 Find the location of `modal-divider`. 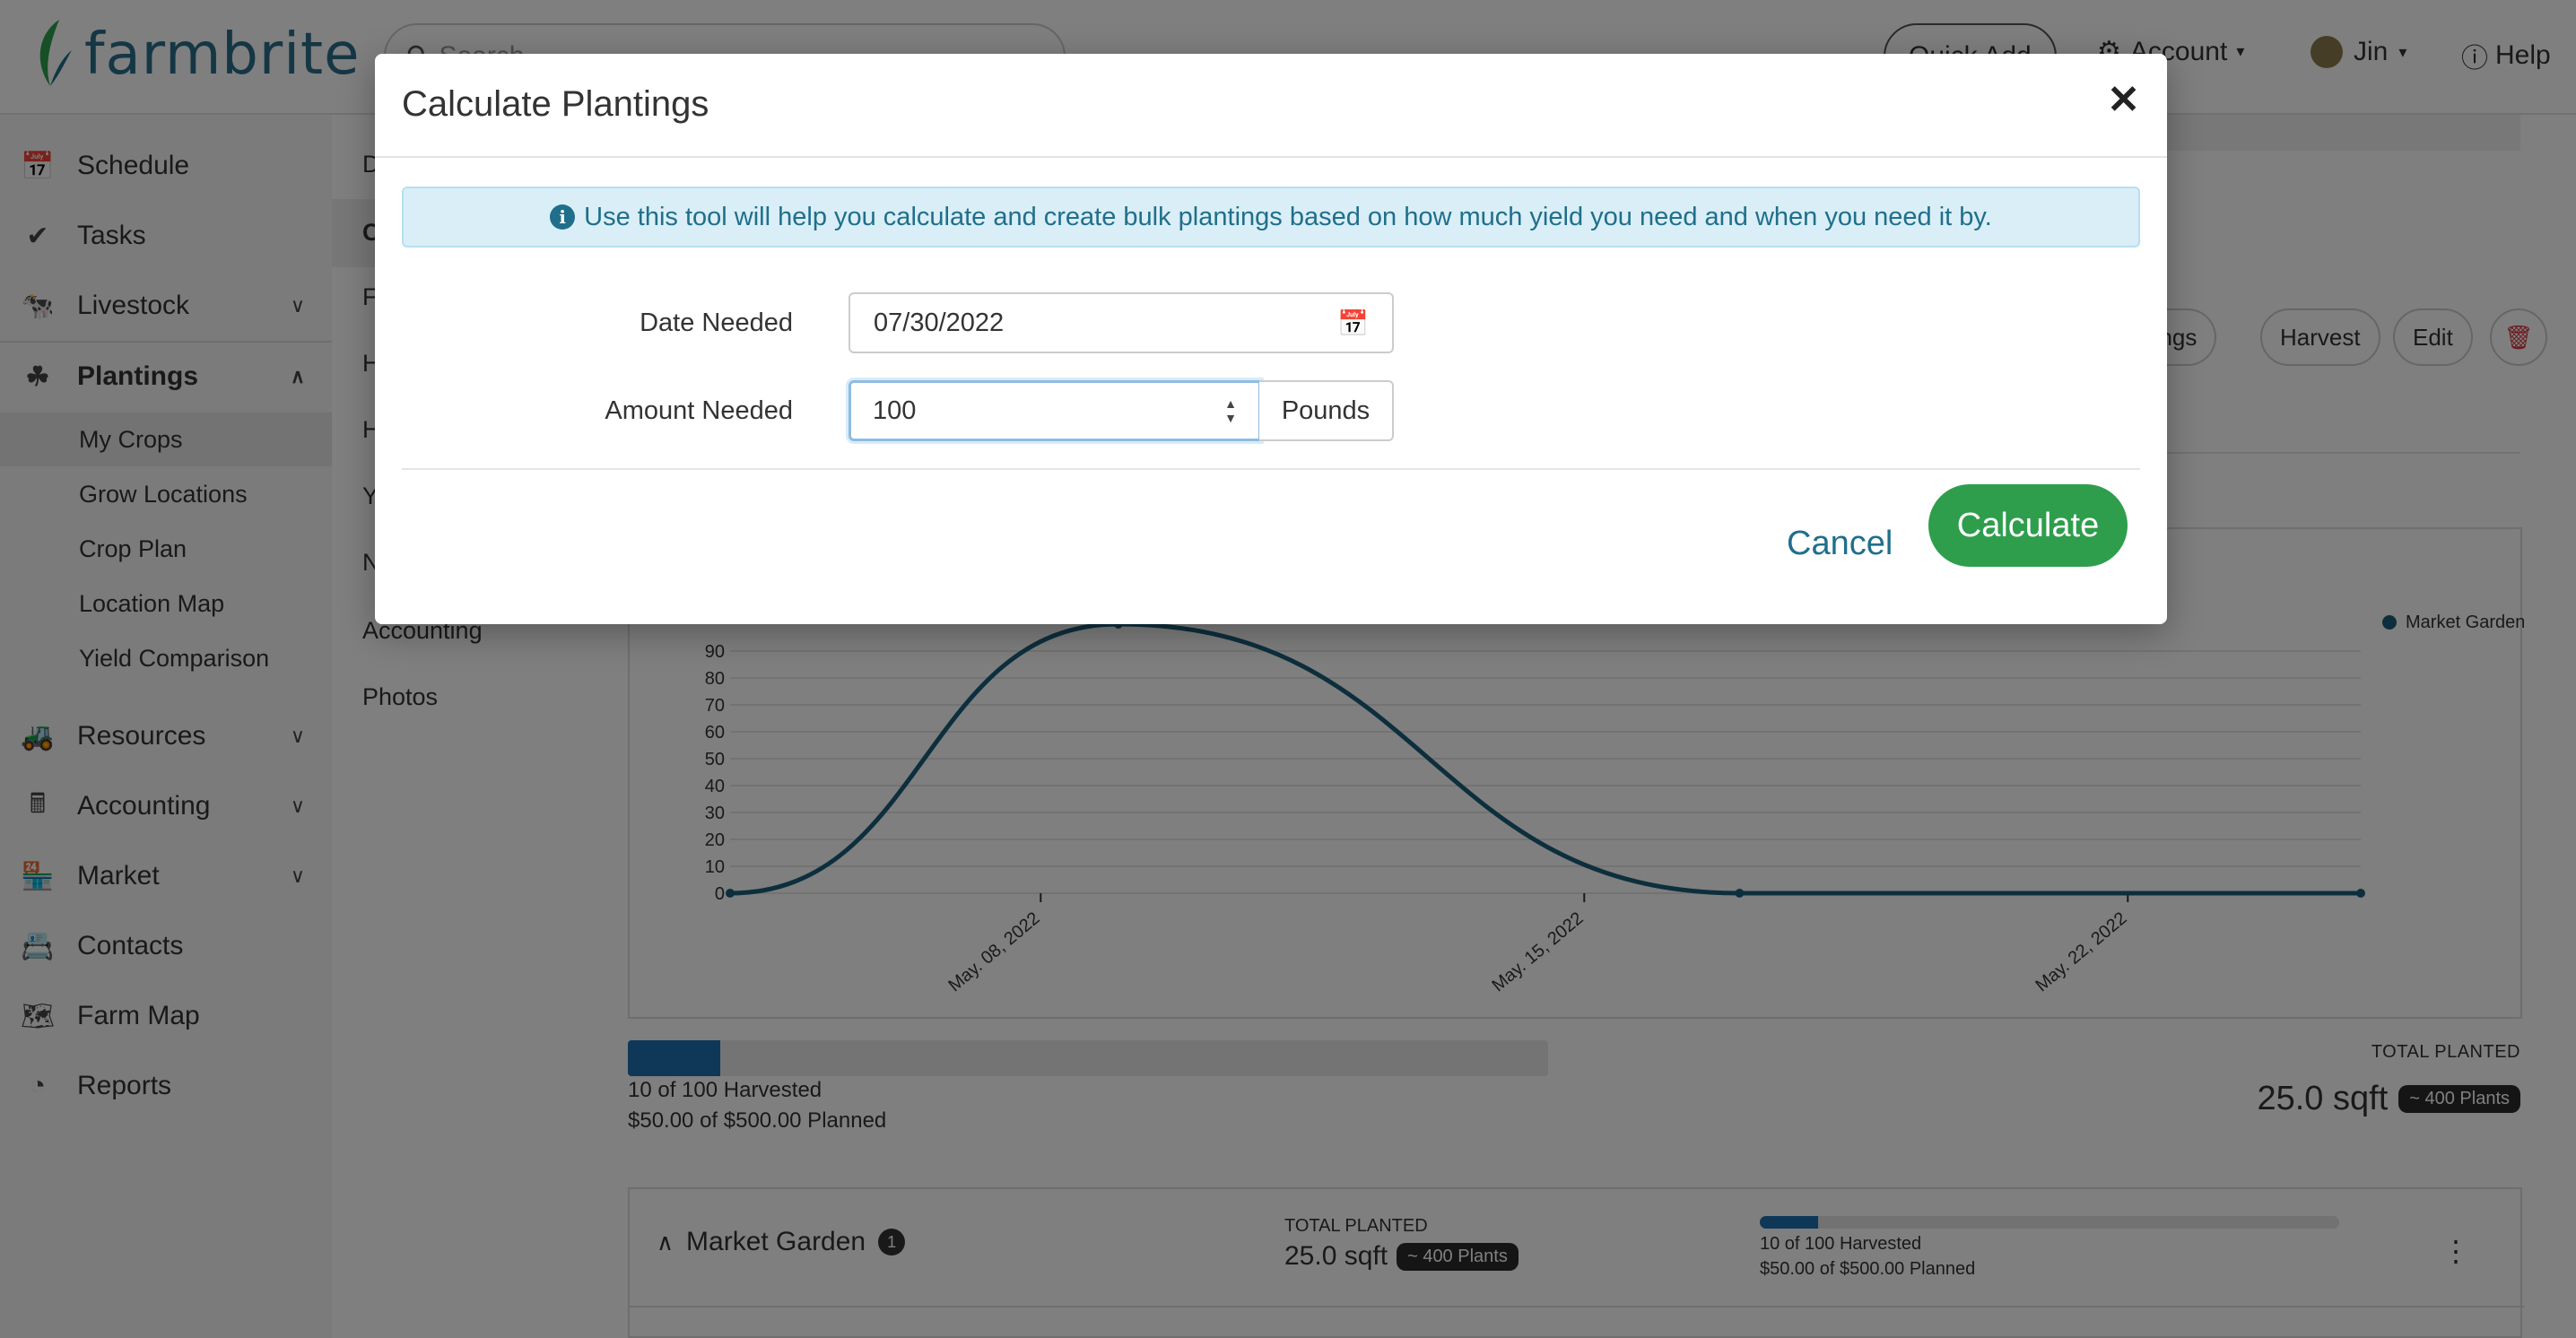

modal-divider is located at coordinates (1271, 469).